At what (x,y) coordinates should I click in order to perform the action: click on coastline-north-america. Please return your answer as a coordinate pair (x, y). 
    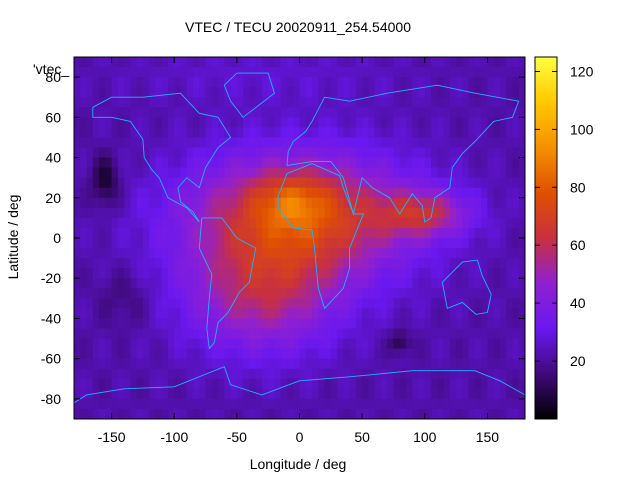
    Looking at the image, I should click on (162, 157).